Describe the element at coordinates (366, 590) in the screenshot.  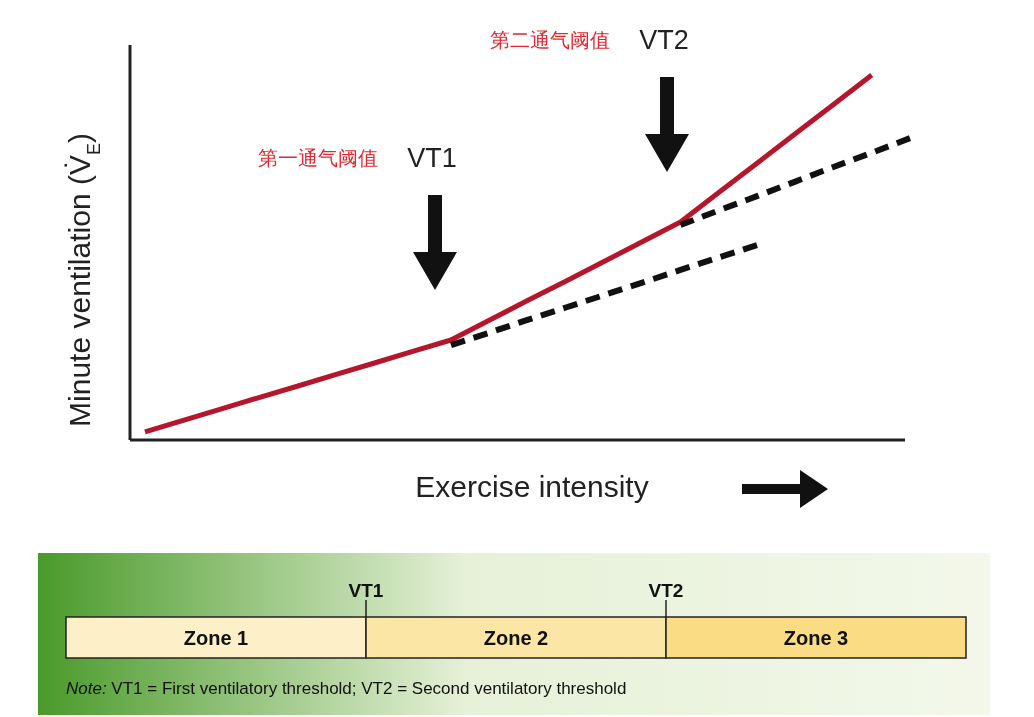
I see `text: VT1` at that location.